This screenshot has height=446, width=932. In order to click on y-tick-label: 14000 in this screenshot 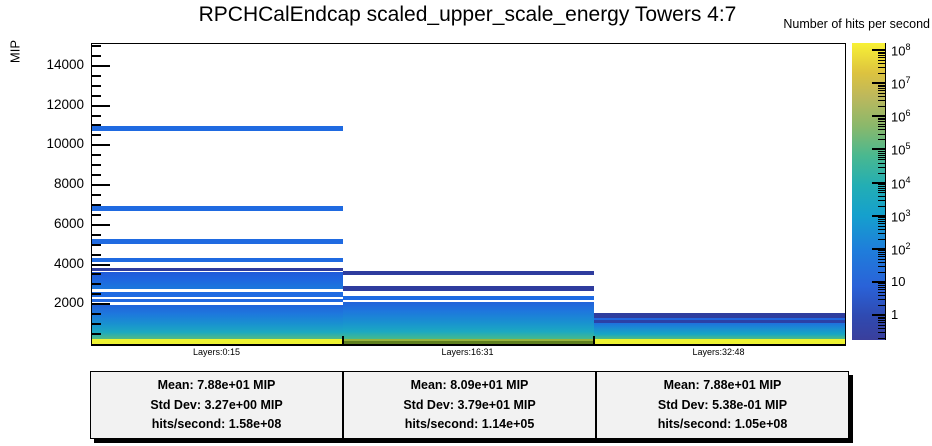, I will do `click(65, 64)`.